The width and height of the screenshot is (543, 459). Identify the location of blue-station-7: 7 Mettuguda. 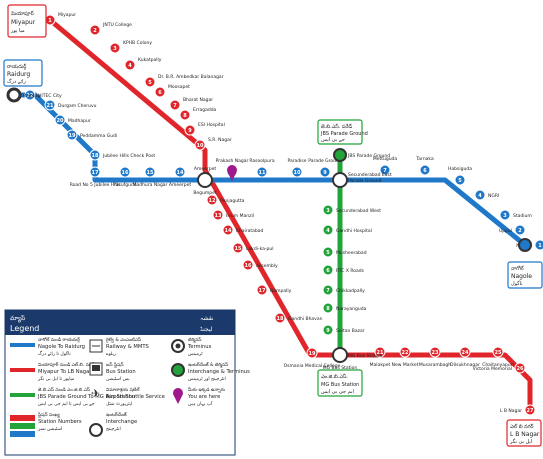
(385, 166).